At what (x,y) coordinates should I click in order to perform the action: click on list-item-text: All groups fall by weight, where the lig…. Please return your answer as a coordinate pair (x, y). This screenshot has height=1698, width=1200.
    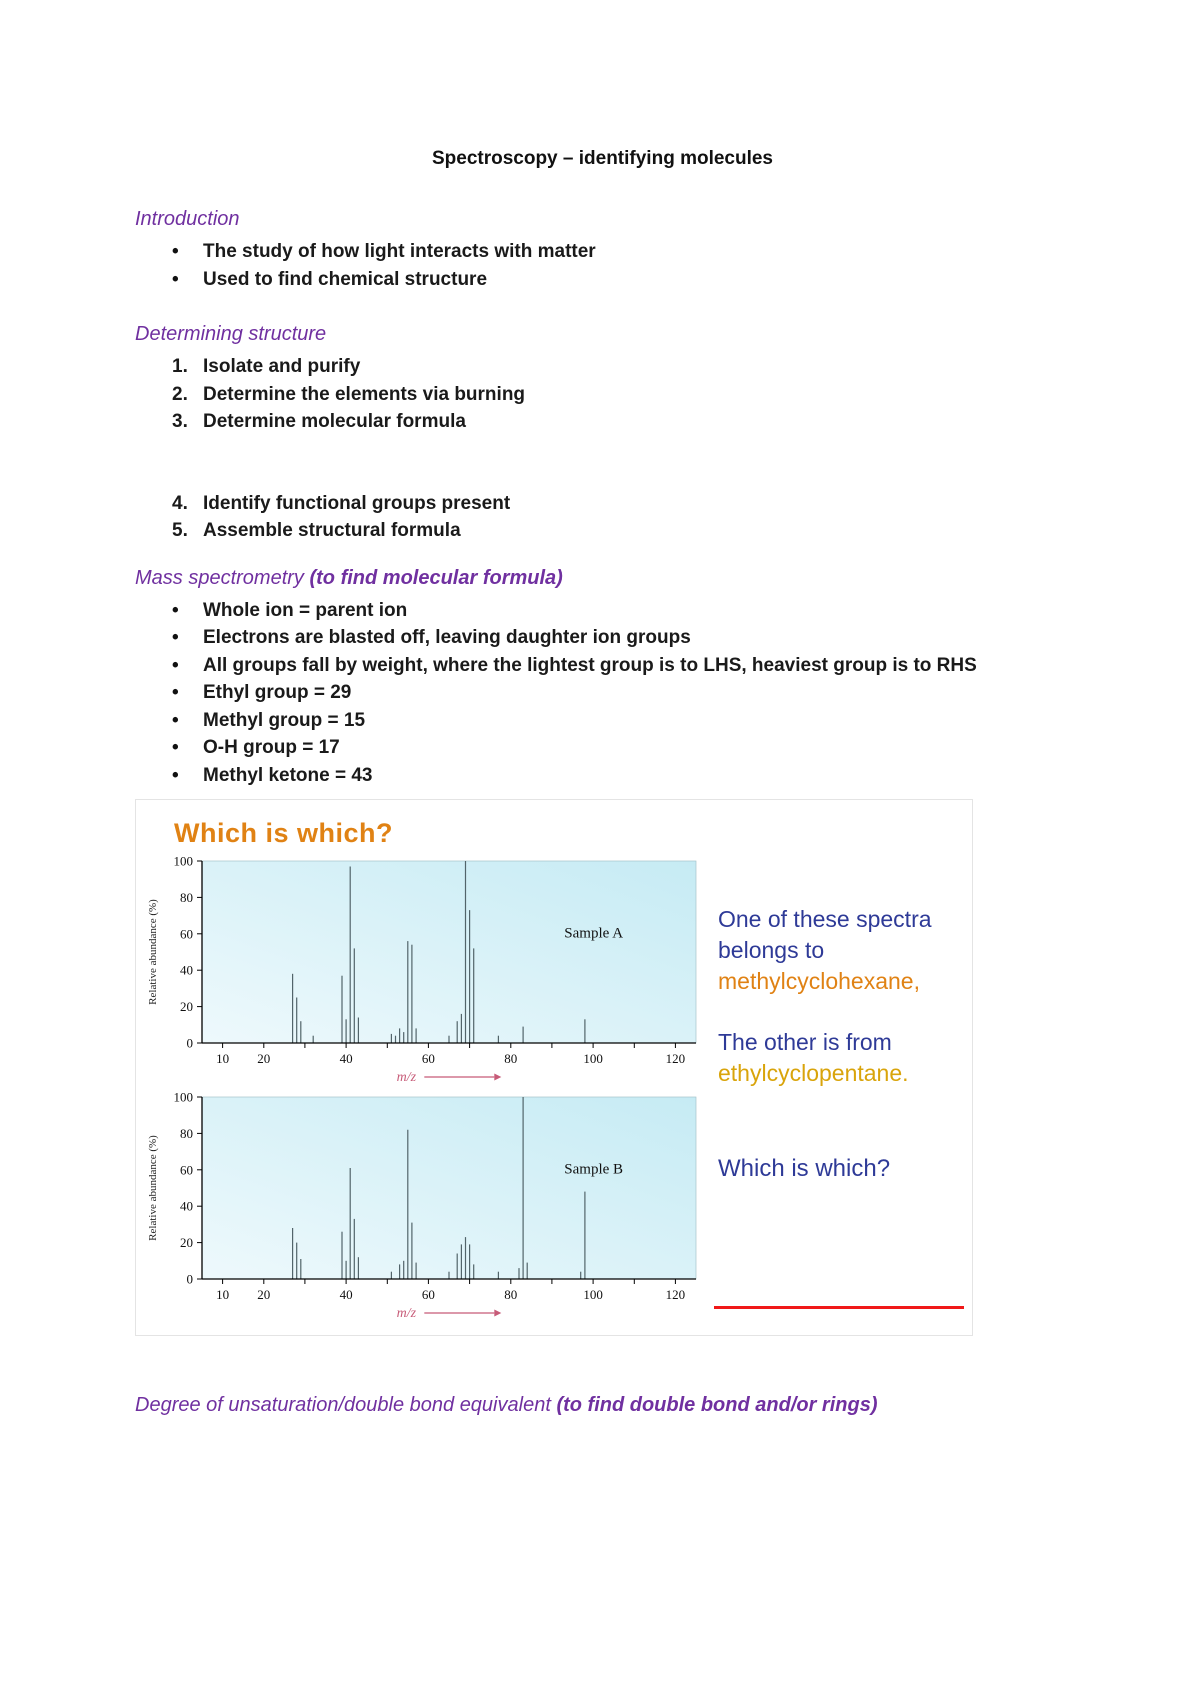
    Looking at the image, I should click on (590, 665).